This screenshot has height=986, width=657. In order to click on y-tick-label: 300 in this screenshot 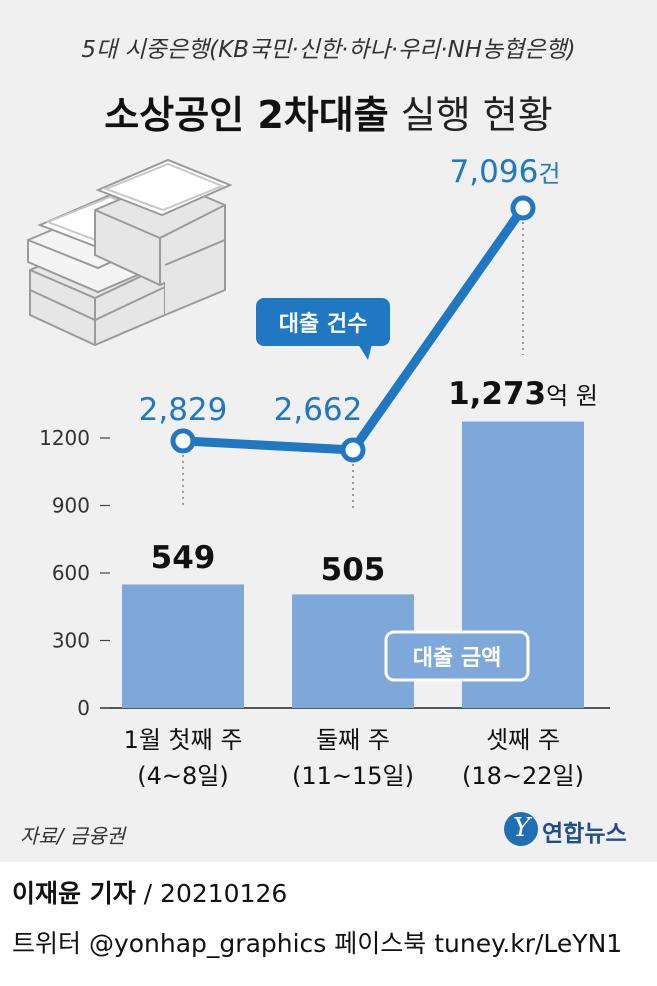, I will do `click(71, 641)`.